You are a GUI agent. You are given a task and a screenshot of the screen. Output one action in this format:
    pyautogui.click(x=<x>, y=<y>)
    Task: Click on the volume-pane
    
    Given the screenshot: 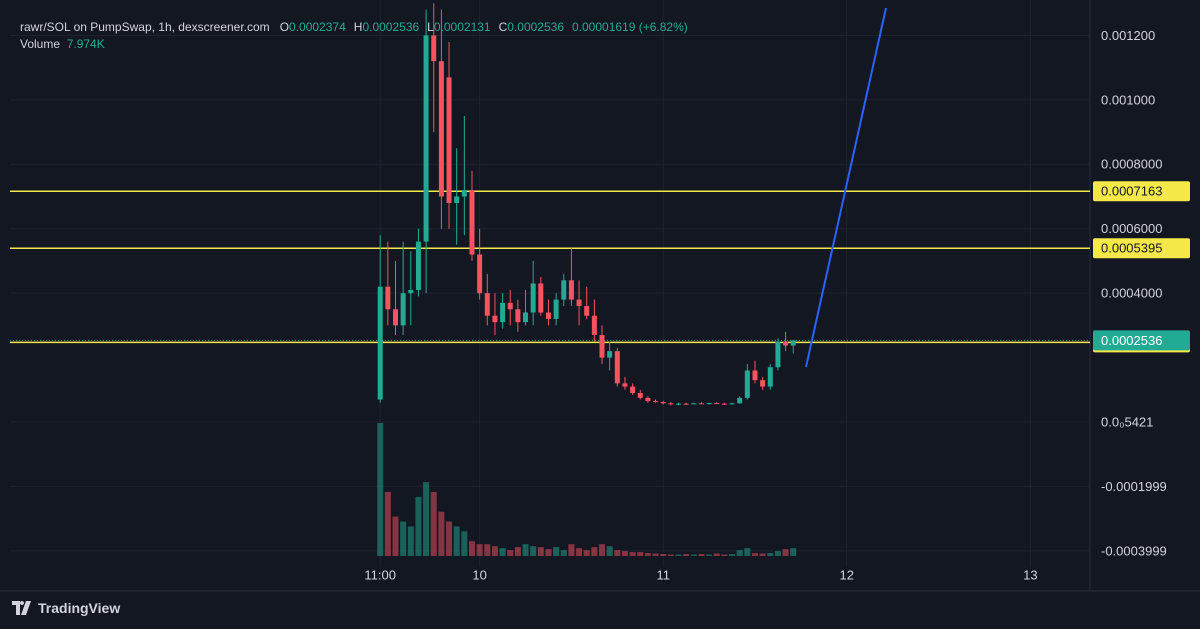 What is the action you would take?
    pyautogui.click(x=587, y=489)
    